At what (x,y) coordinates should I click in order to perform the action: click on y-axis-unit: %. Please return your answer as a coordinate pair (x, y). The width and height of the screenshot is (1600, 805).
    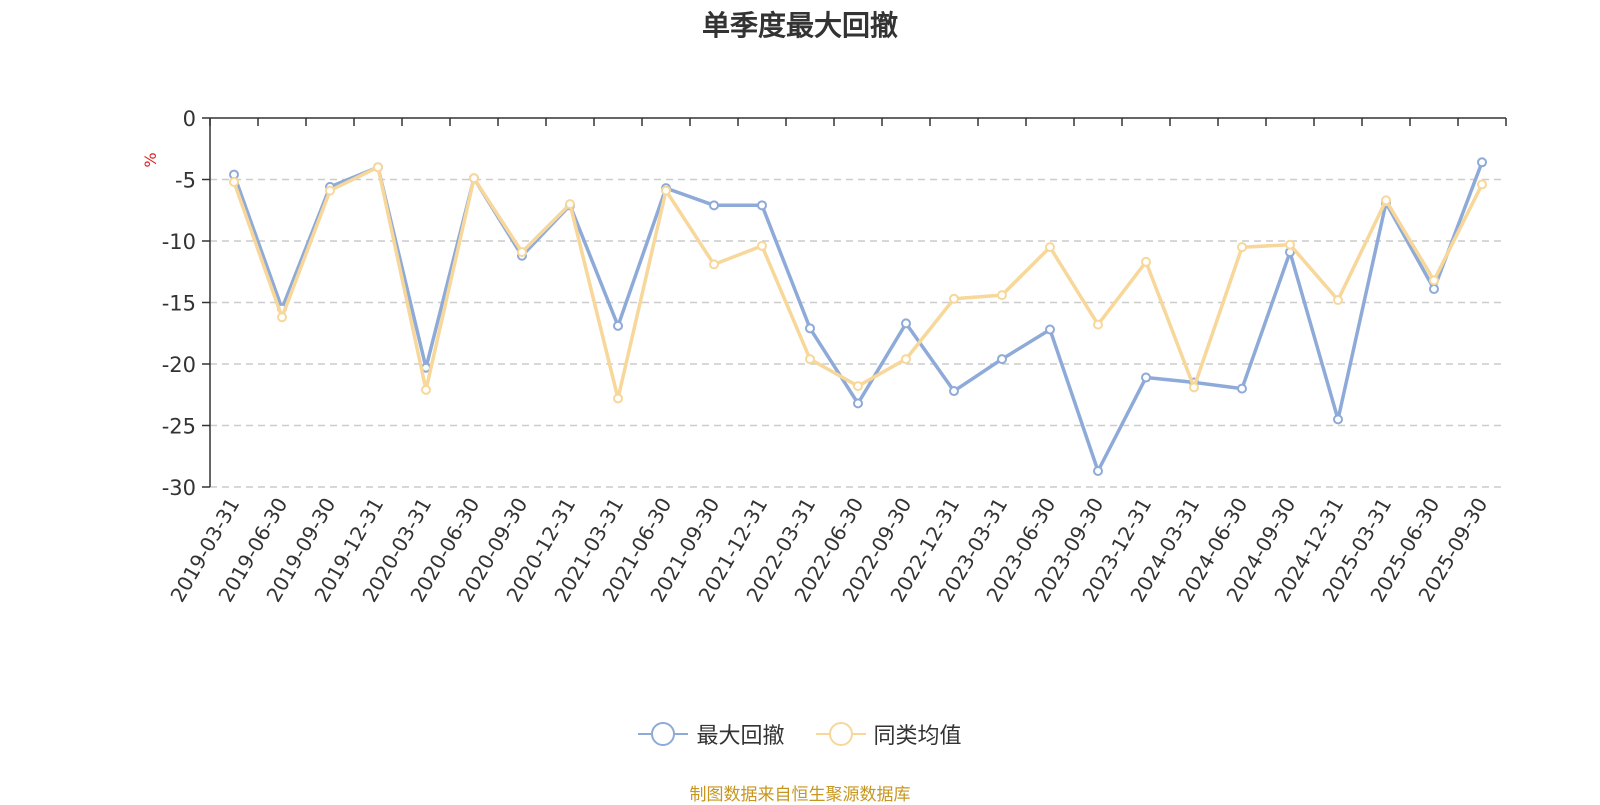
    Looking at the image, I should click on (150, 159).